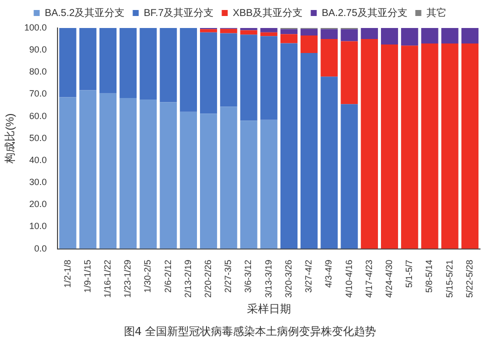 This screenshot has width=500, height=342. Describe the element at coordinates (67, 274) in the screenshot. I see `x-tick-label: 1/2-1/8` at that location.